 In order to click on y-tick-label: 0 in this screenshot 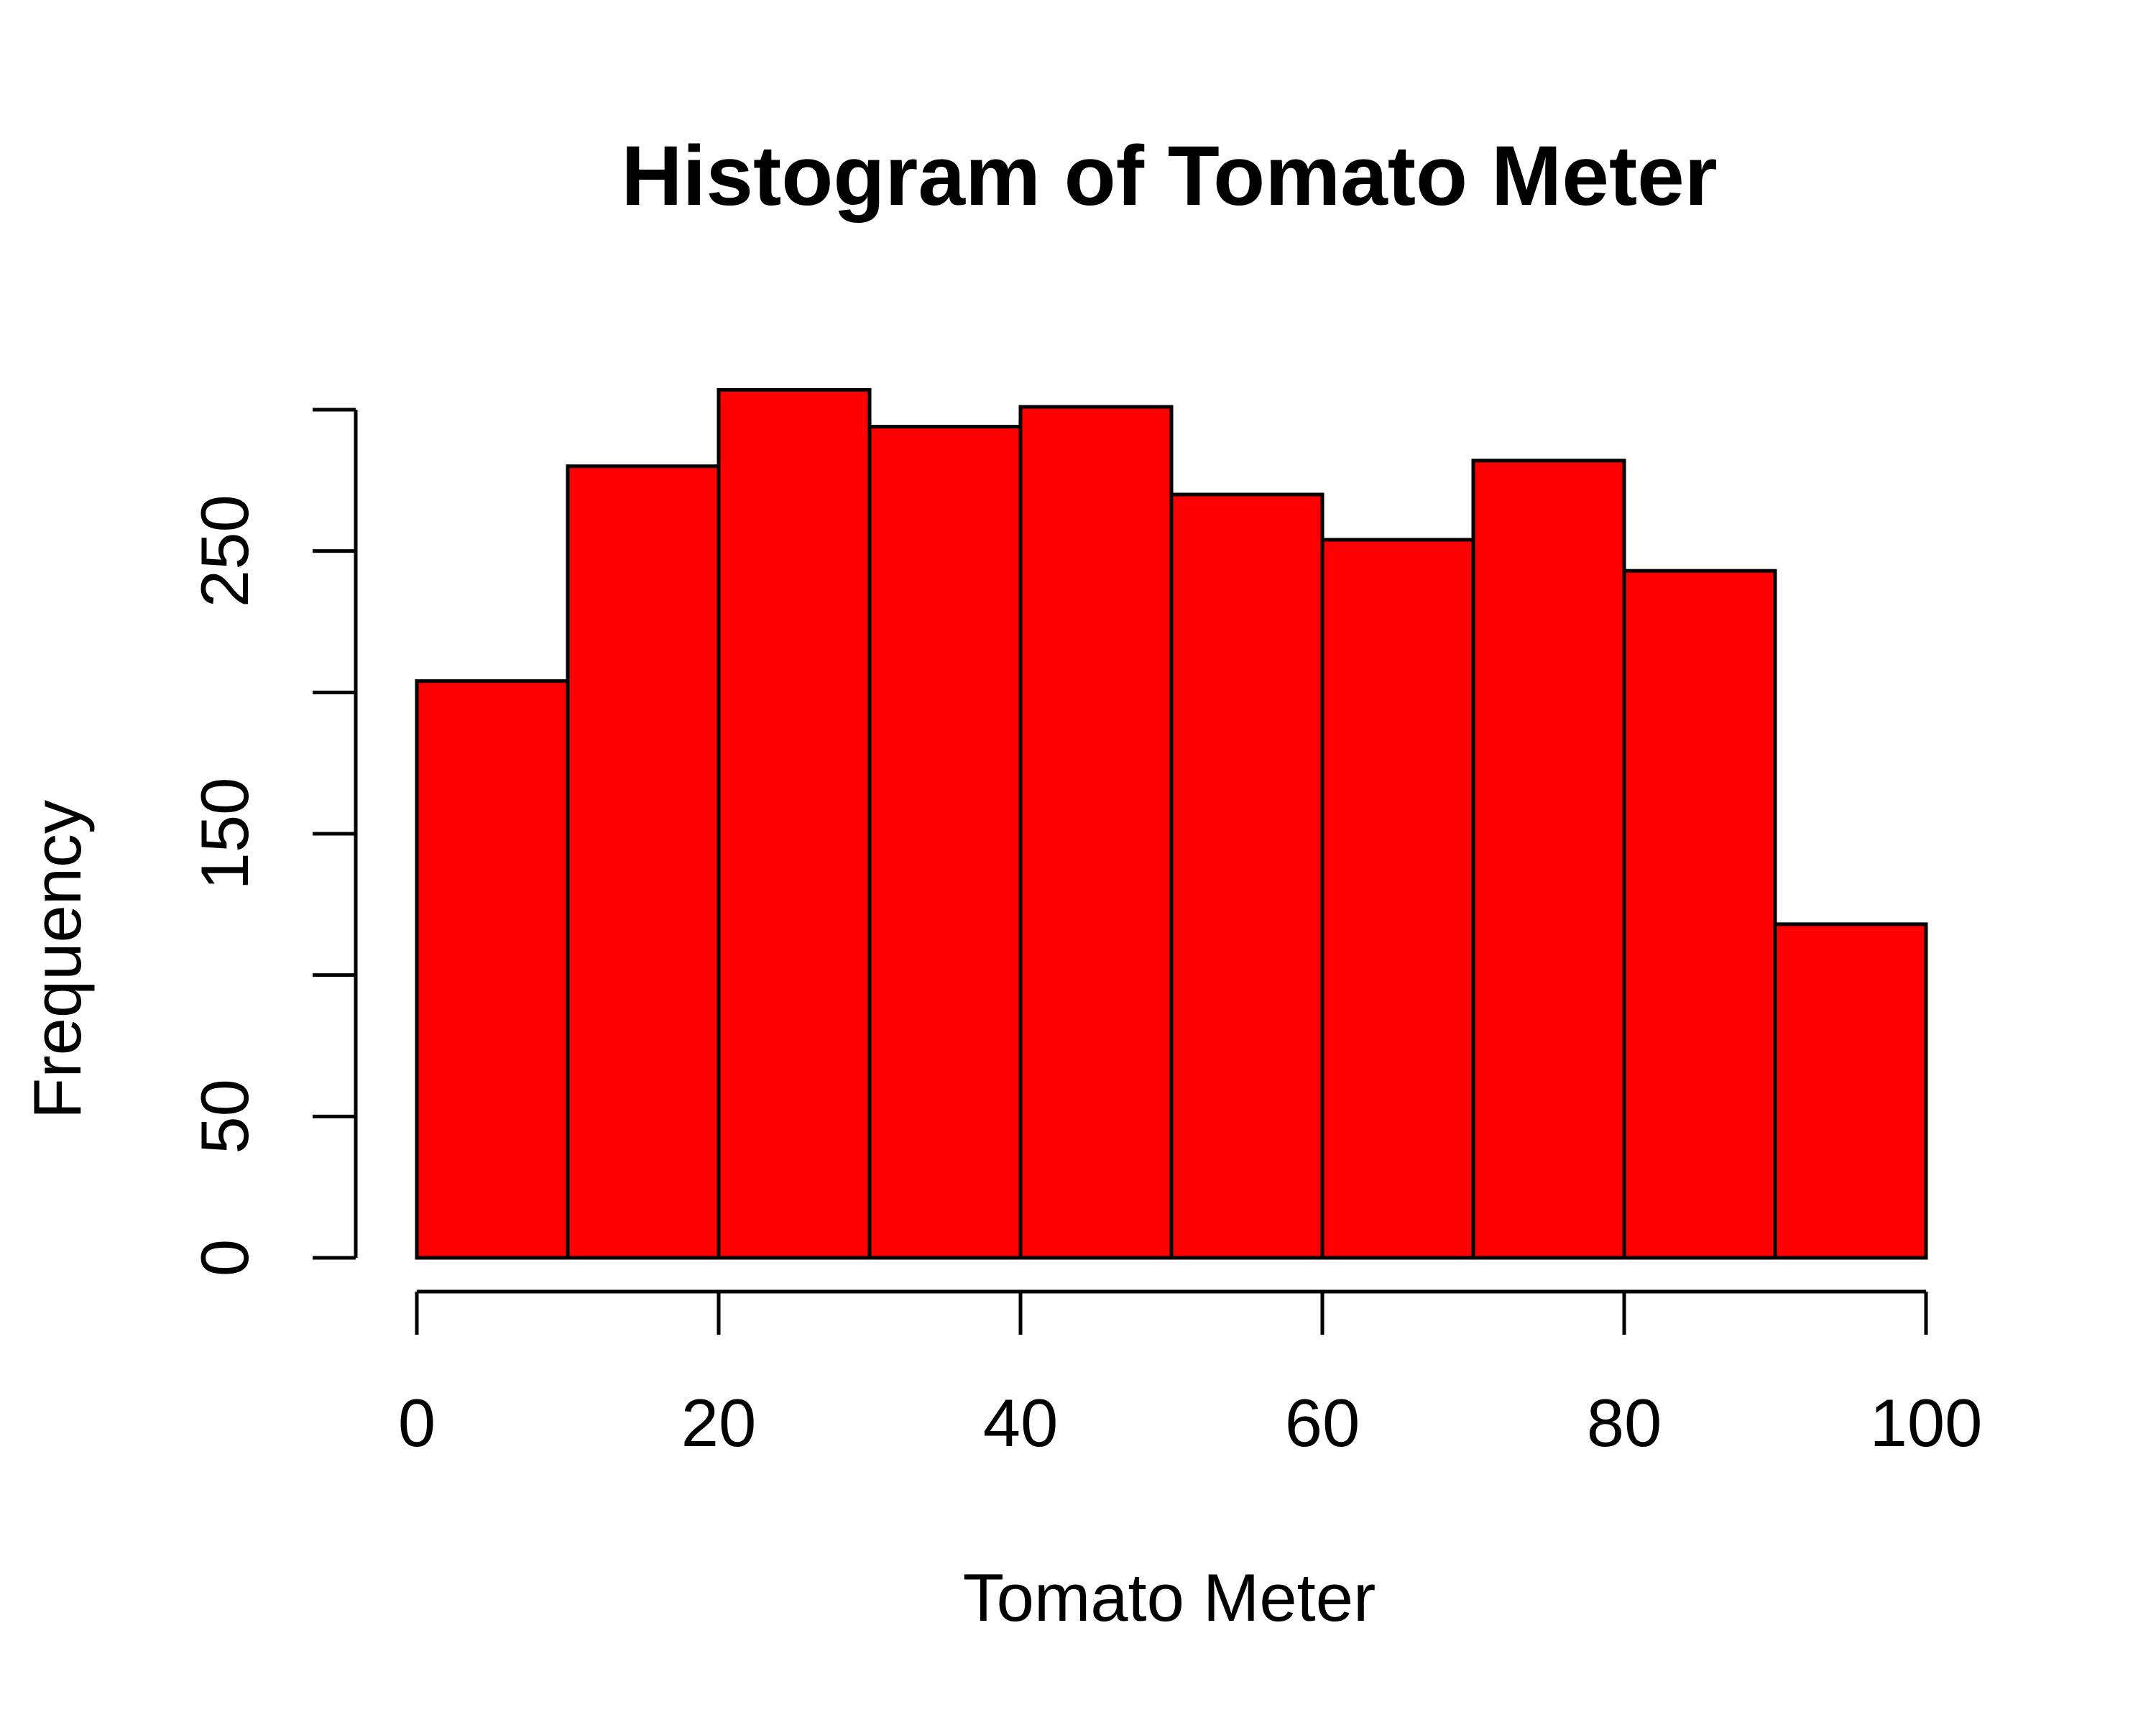, I will do `click(224, 1257)`.